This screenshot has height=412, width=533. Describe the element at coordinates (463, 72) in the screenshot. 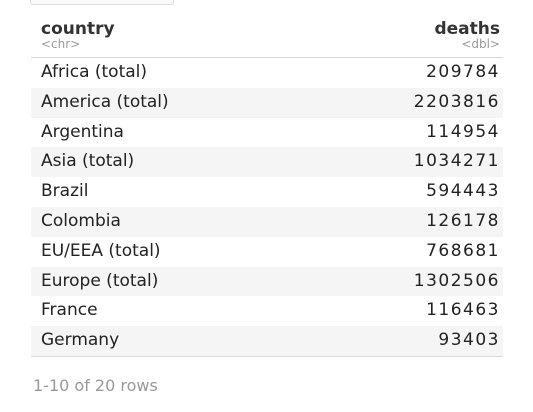

I see `cell-deaths: 209784` at that location.